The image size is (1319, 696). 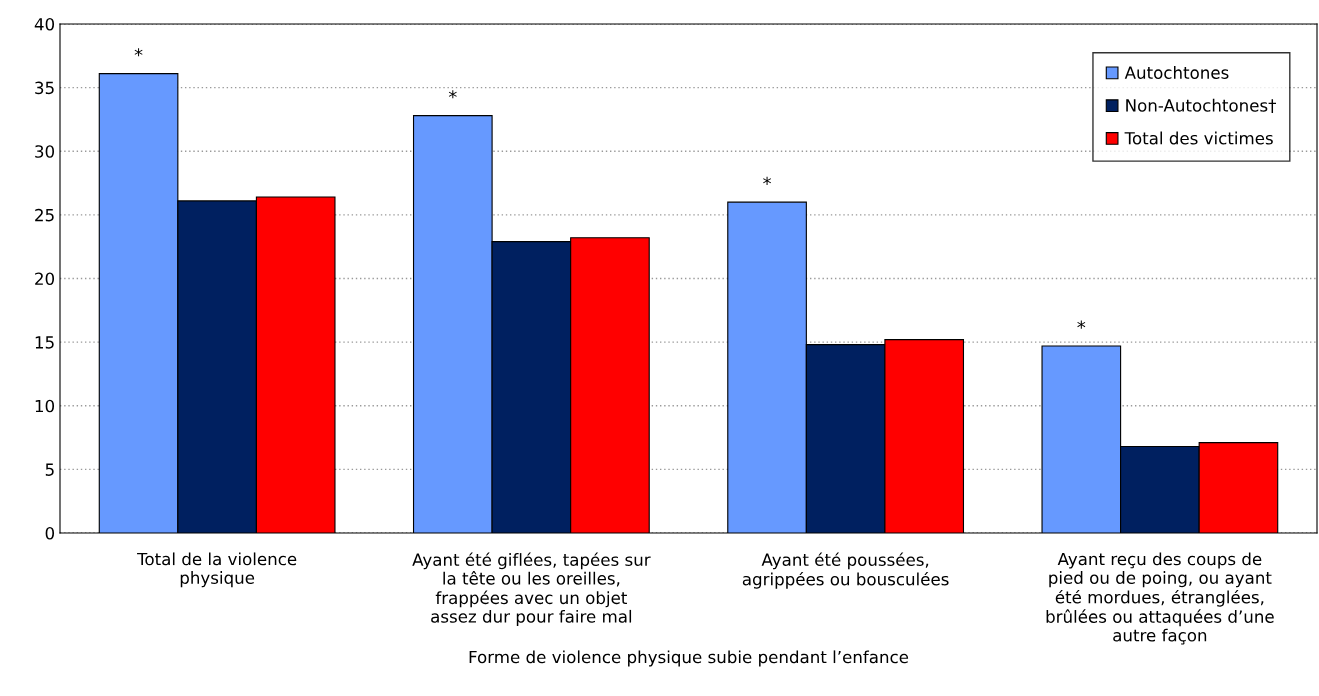 I want to click on x-tick-label: Ayant reçu des coups de pied ou de poing, ou ayant été mordues, étranglées, brûlées ou attaquées d’une autre façon, so click(x=1160, y=598).